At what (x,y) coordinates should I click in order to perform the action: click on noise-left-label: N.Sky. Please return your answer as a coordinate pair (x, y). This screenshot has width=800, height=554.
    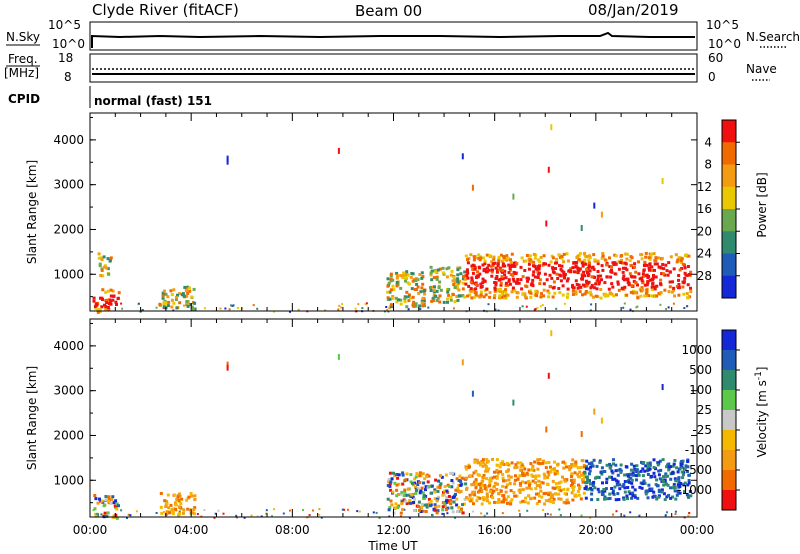
    Looking at the image, I should click on (23, 37).